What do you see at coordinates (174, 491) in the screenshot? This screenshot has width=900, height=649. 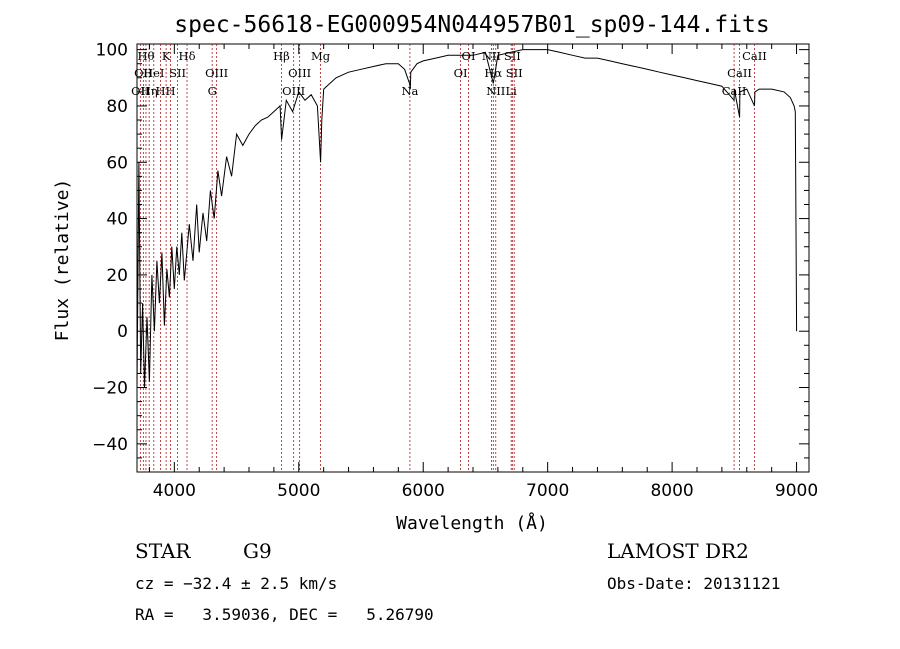 I see `x-tick-label: 4000` at bounding box center [174, 491].